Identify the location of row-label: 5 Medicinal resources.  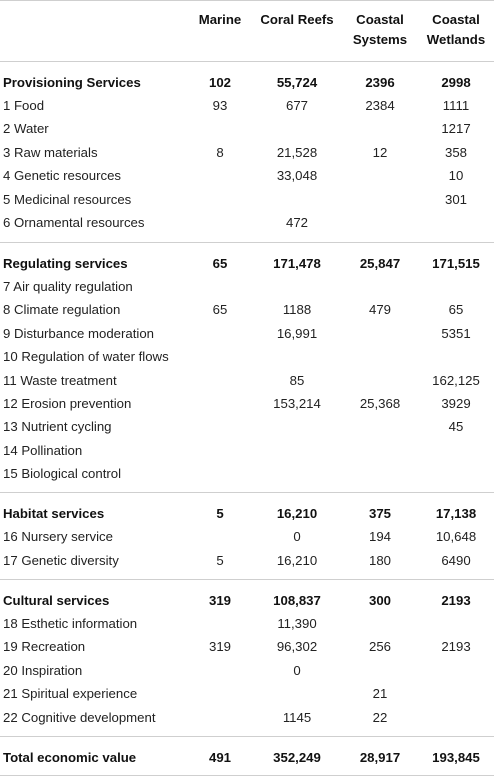
(67, 199).